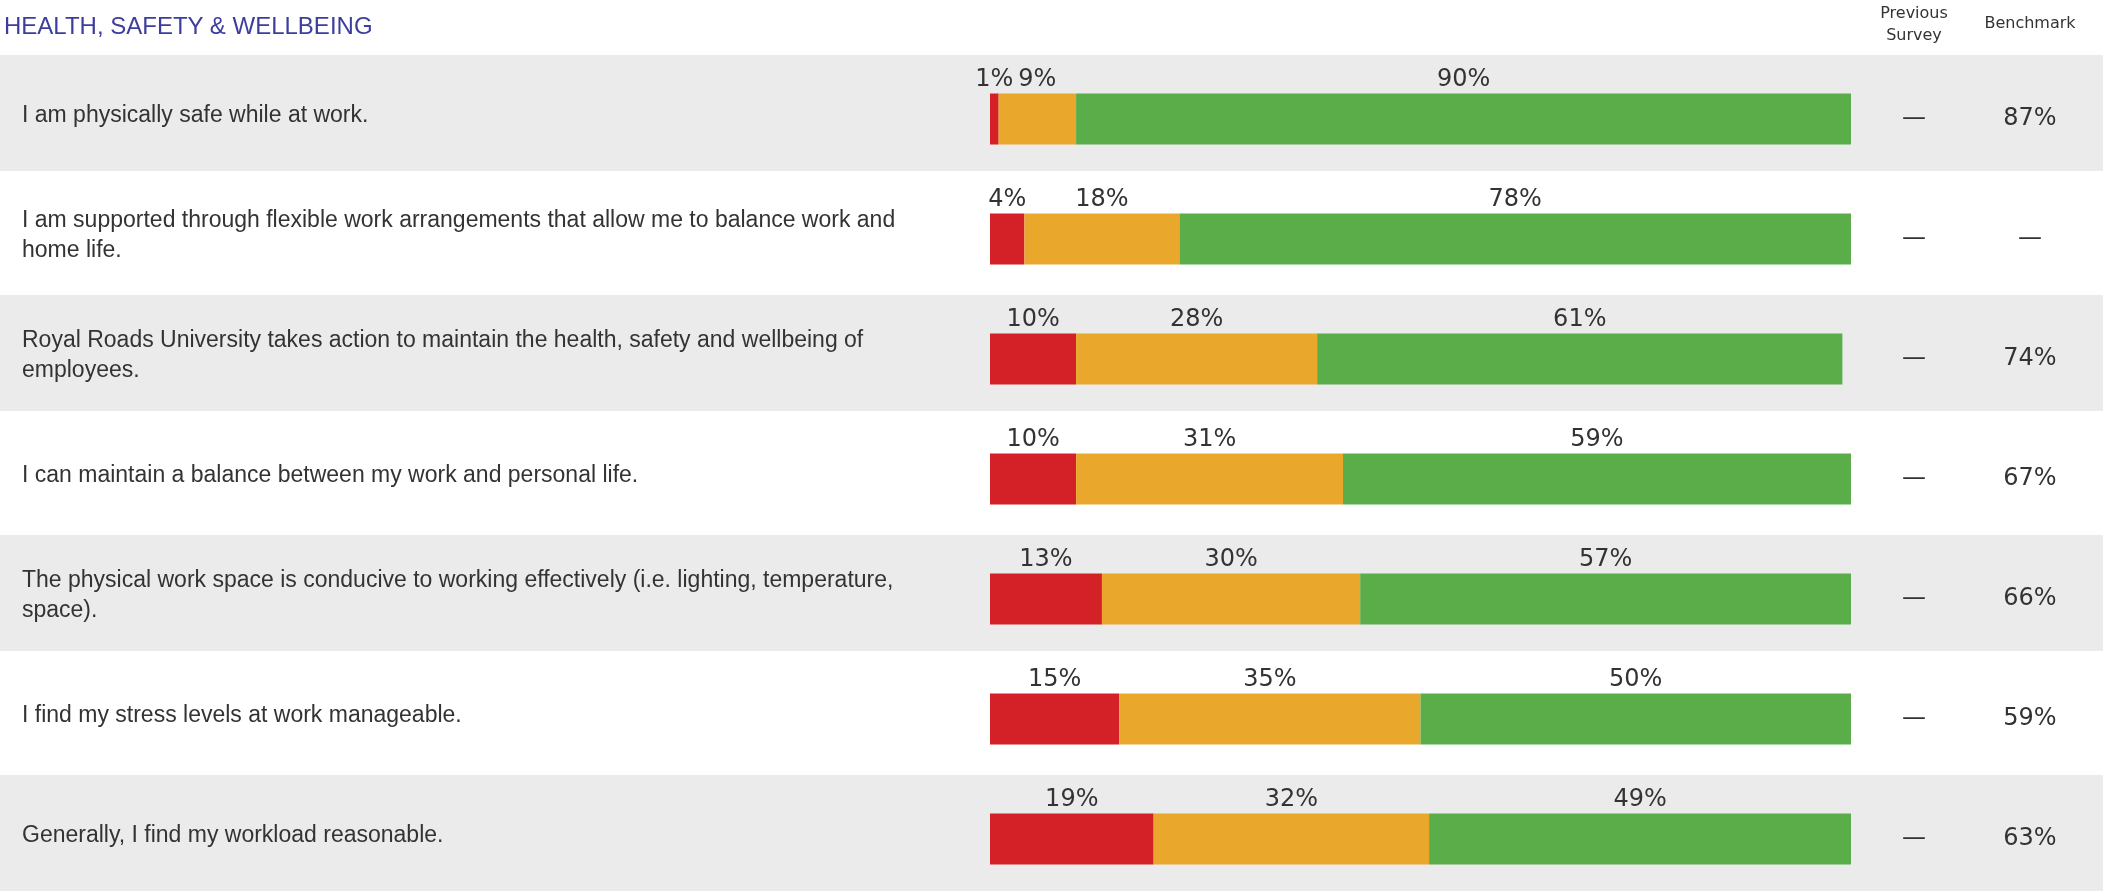 The width and height of the screenshot is (2103, 892). Describe the element at coordinates (1605, 557) in the screenshot. I see `data-label: 57%` at that location.